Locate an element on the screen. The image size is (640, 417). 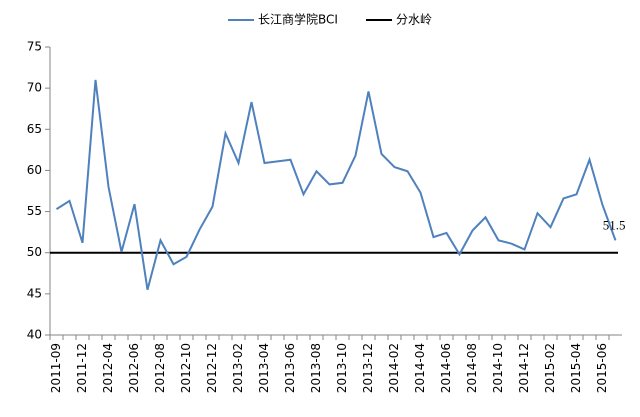
y-tick-label: 75 is located at coordinates (34, 47).